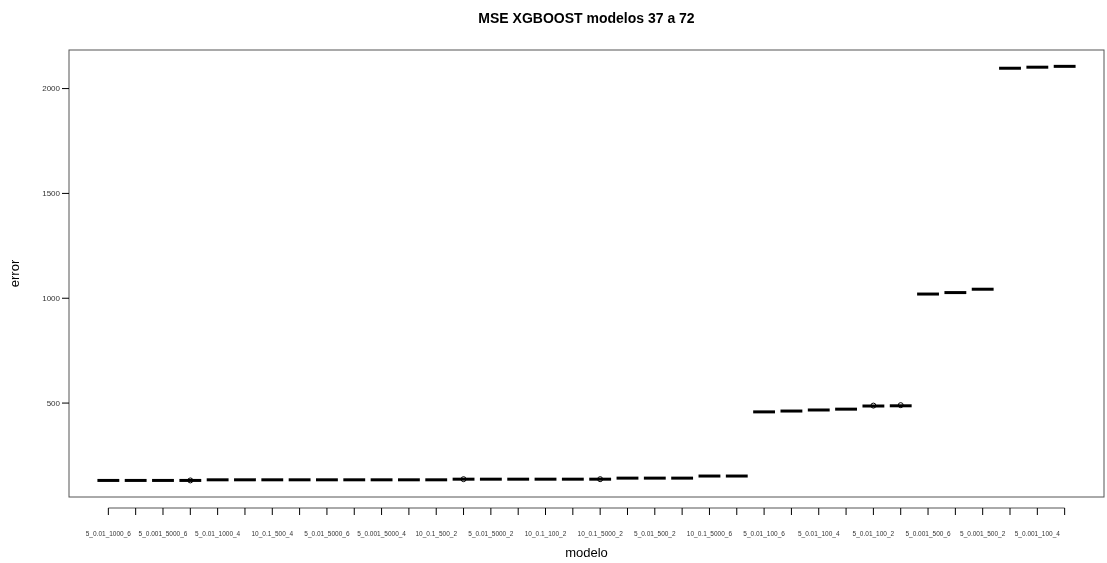 This screenshot has width=1107, height=563. What do you see at coordinates (51, 89) in the screenshot?
I see `y-tick-label: 2000` at bounding box center [51, 89].